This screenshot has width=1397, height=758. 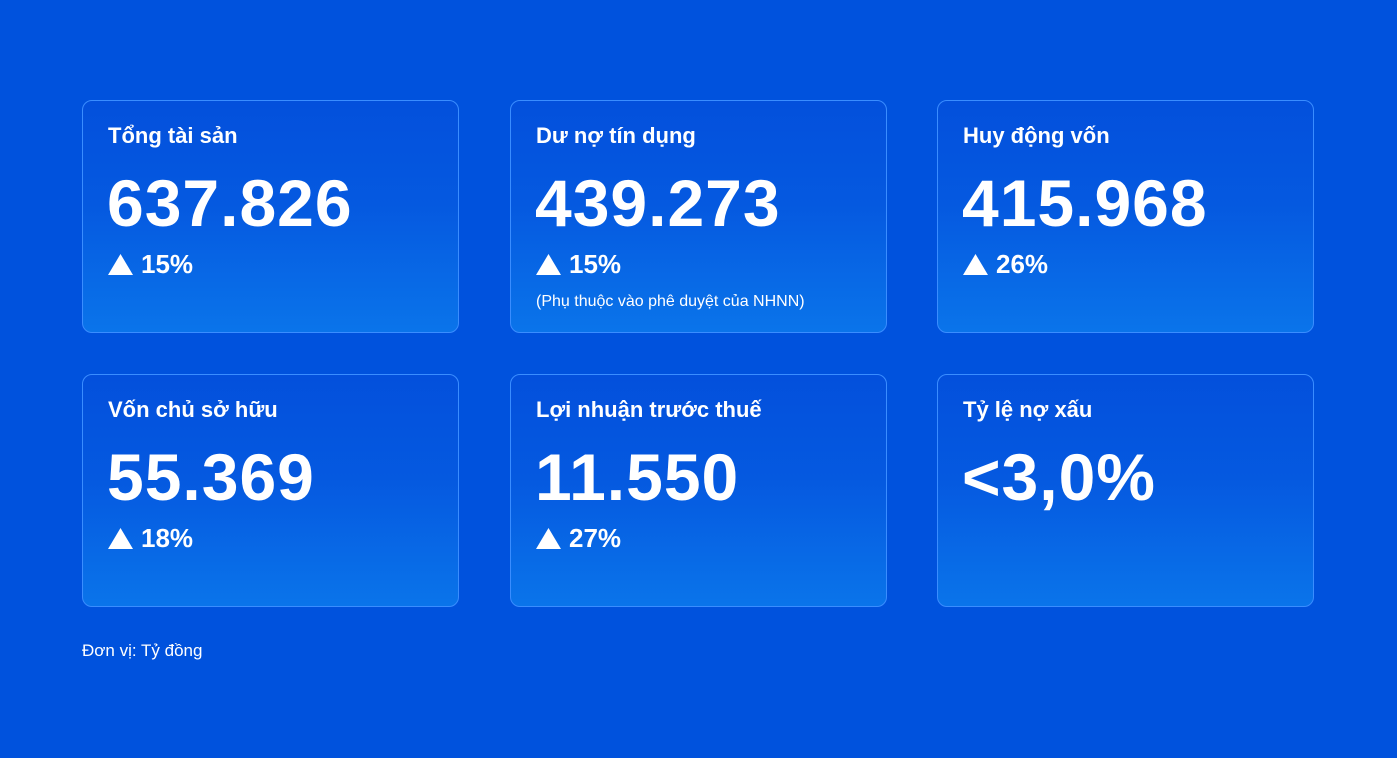 What do you see at coordinates (670, 301) in the screenshot?
I see `stat-note: (Phụ thuộc vào phê duyệt của NHNN)` at bounding box center [670, 301].